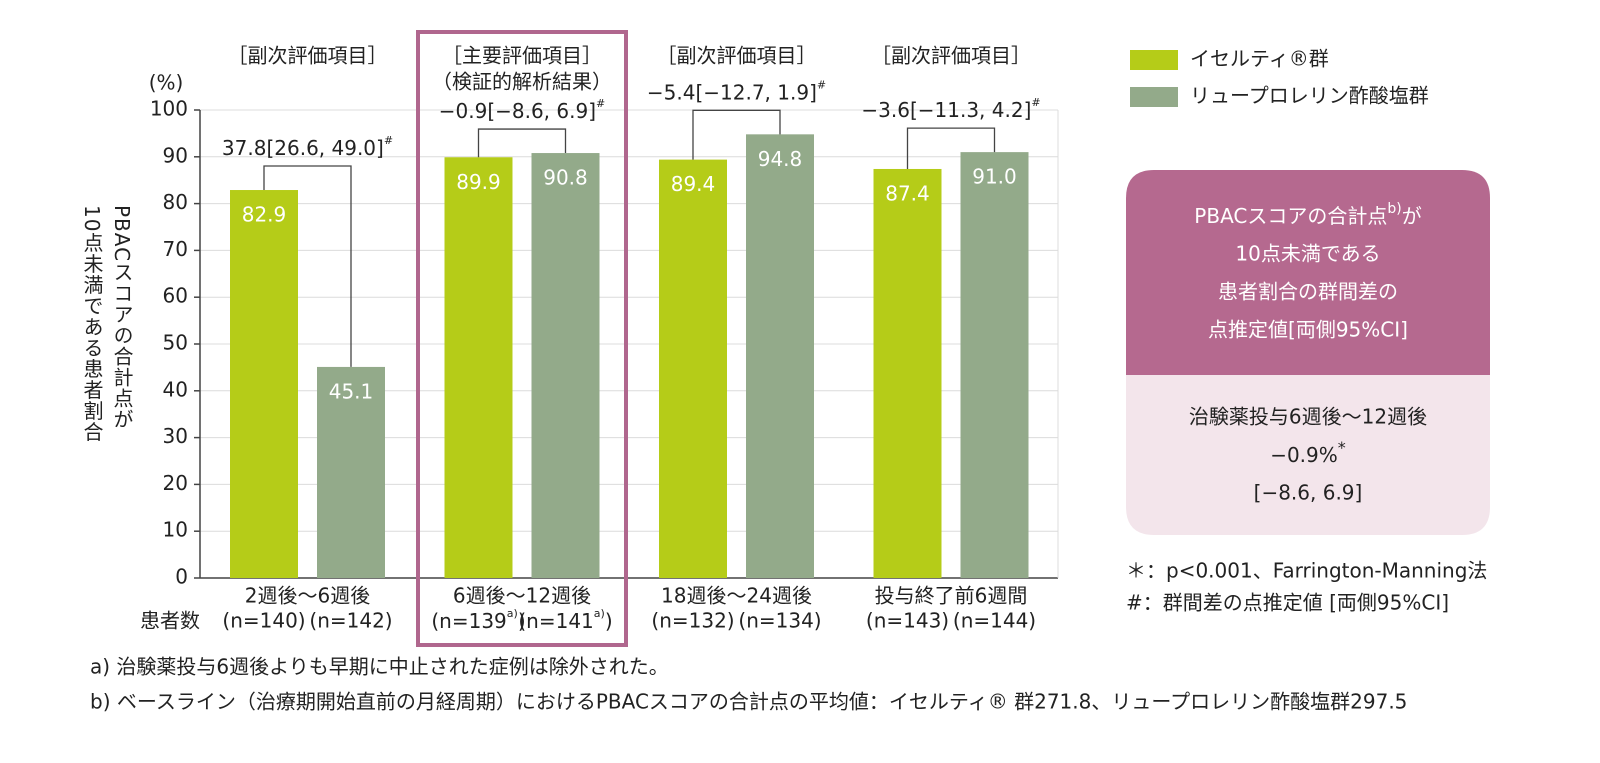 The height and width of the screenshot is (763, 1600). What do you see at coordinates (522, 596) in the screenshot?
I see `x-tick-label: 6週後〜12週後` at bounding box center [522, 596].